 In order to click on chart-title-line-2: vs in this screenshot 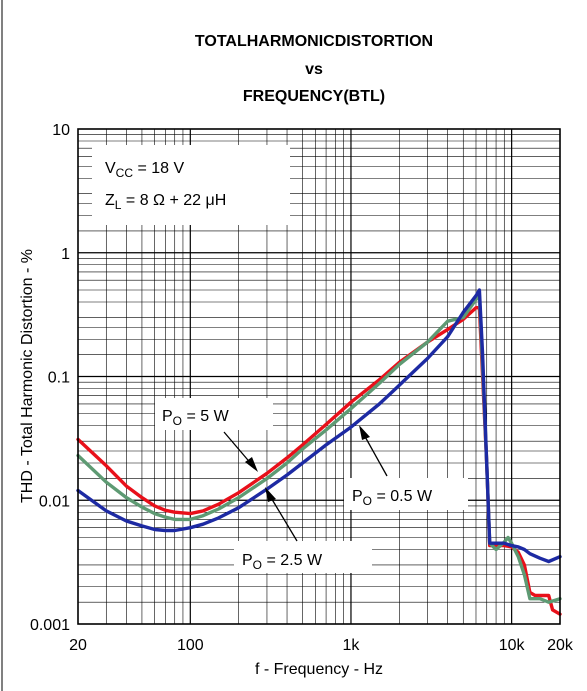, I will do `click(314, 69)`.